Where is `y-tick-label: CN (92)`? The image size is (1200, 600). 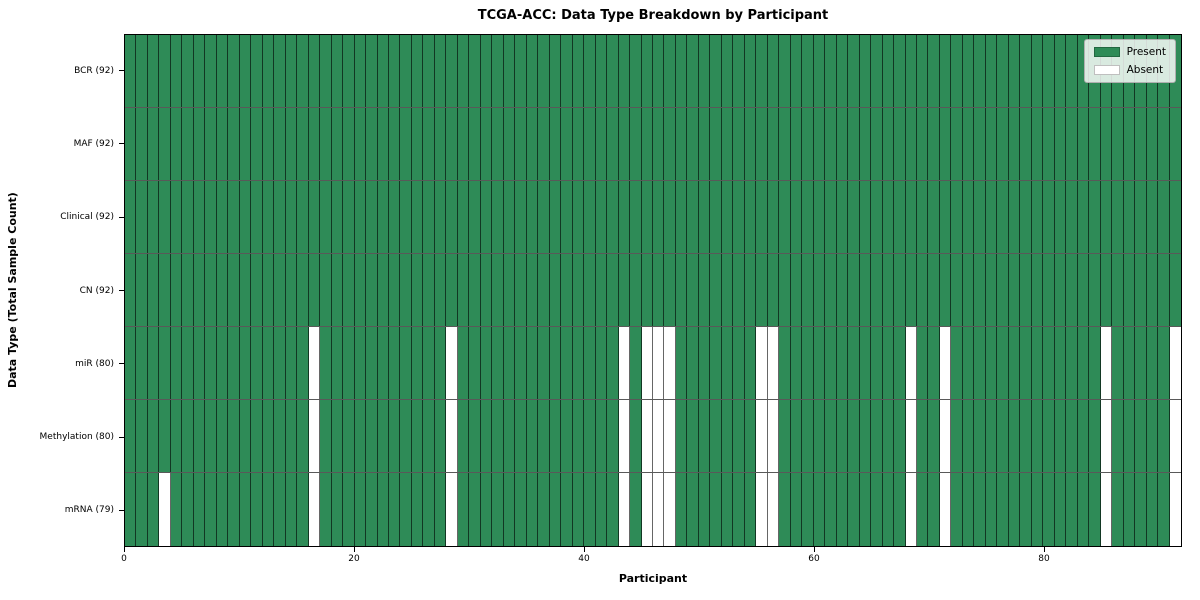 y-tick-label: CN (92) is located at coordinates (96, 290).